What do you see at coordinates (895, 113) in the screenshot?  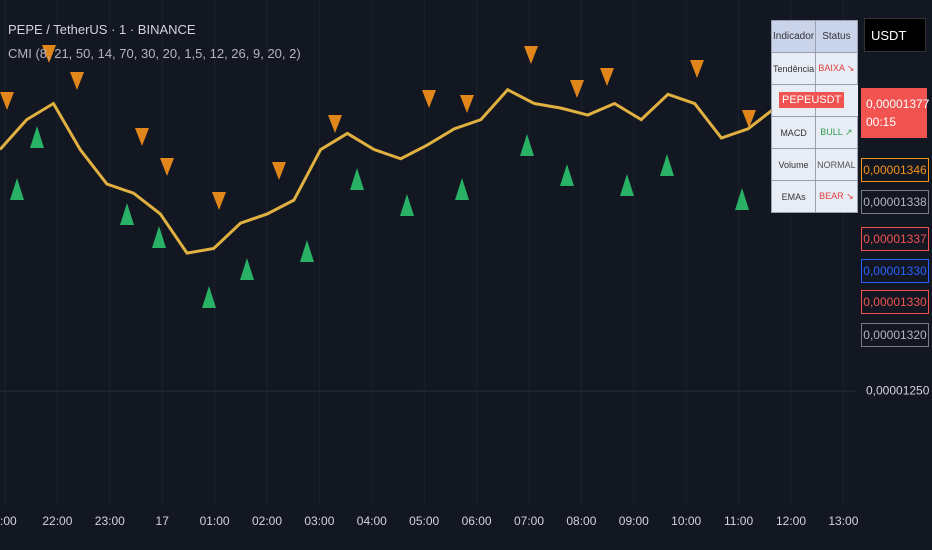 I see `price-tag: 0,00001377 00:15` at bounding box center [895, 113].